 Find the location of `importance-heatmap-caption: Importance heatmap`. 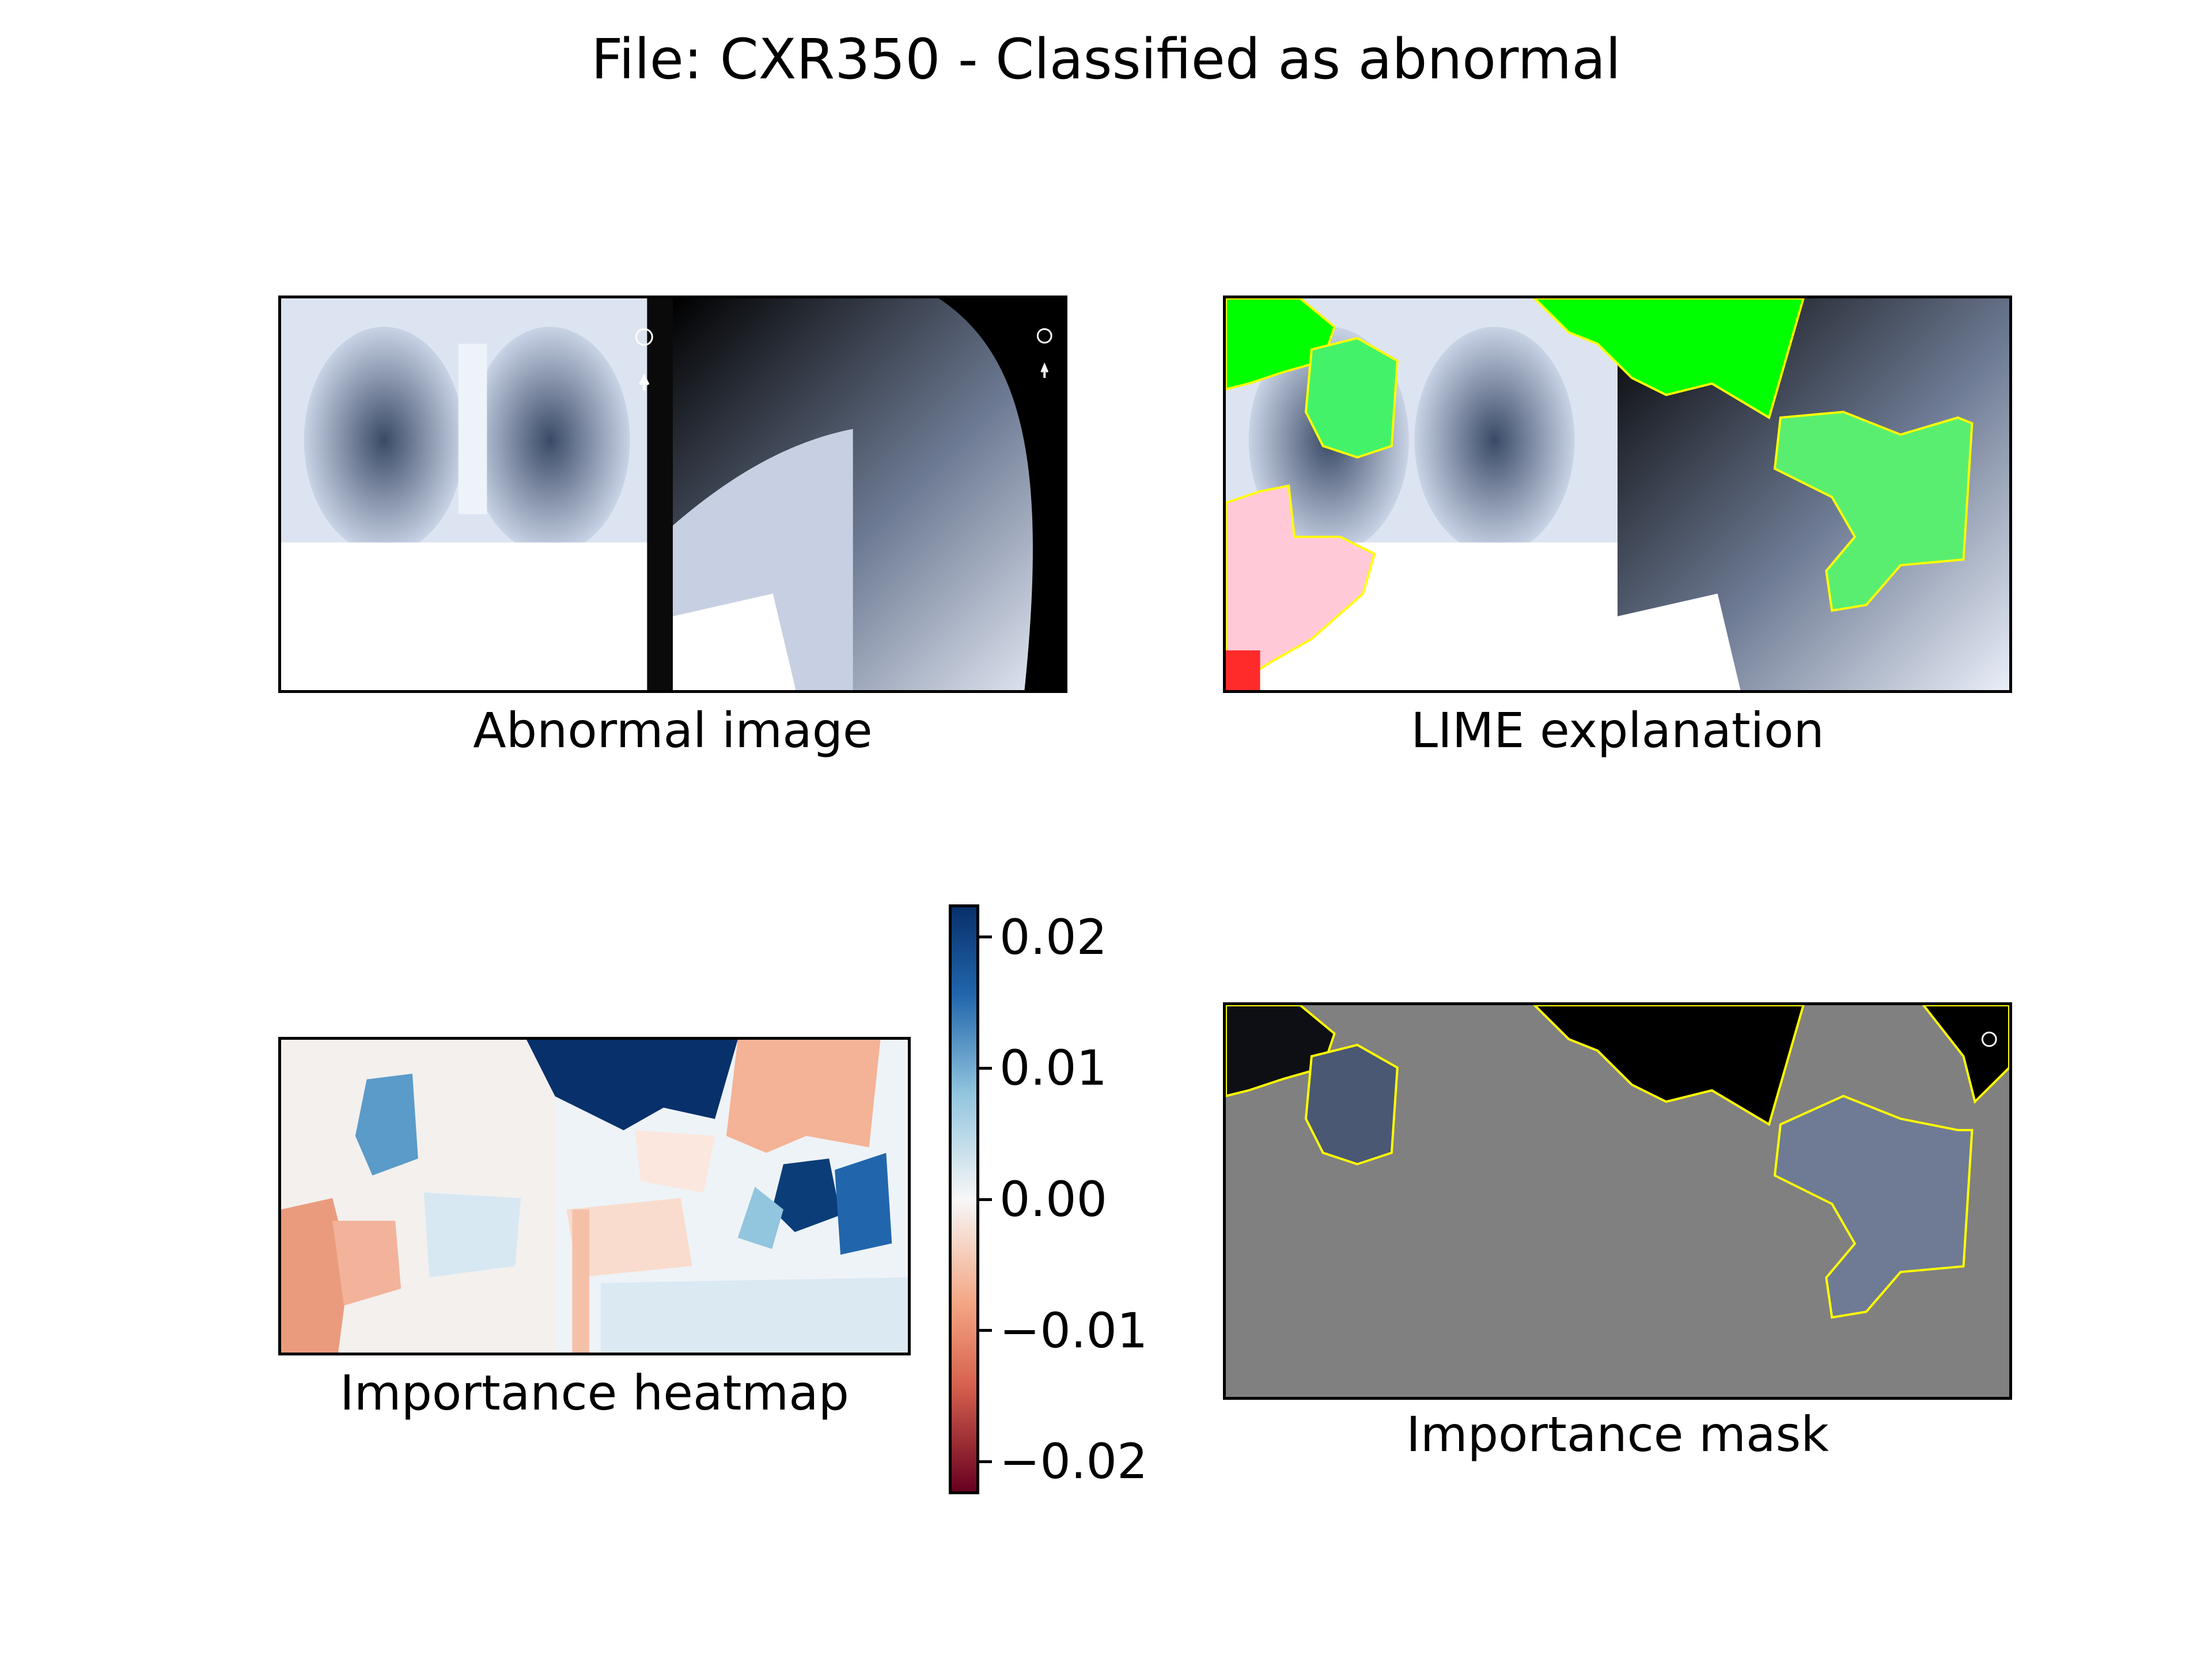

importance-heatmap-caption: Importance heatmap is located at coordinates (594, 1393).